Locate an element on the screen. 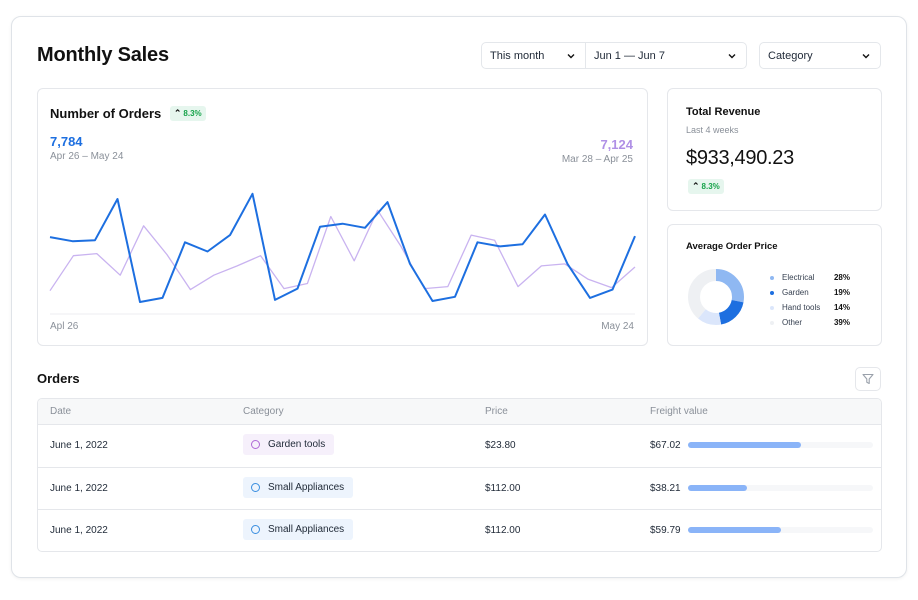 The width and height of the screenshot is (918, 600). current-period-range: Apr 26 – May 24 is located at coordinates (87, 156).